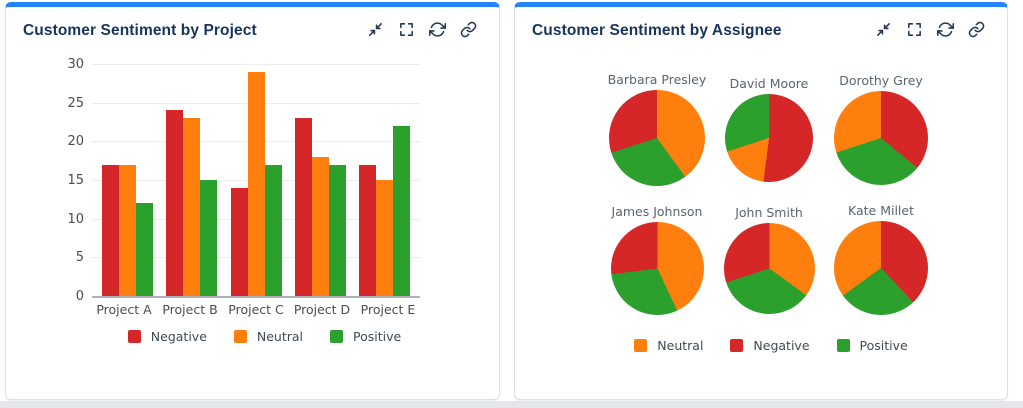  I want to click on card-header: Customer Sentiment by Assignee, so click(761, 23).